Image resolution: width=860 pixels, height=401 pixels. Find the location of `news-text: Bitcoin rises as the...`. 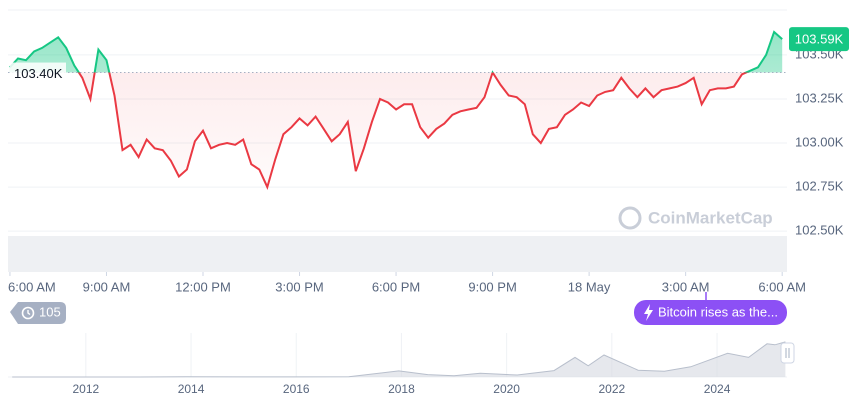

news-text: Bitcoin rises as the... is located at coordinates (718, 311).